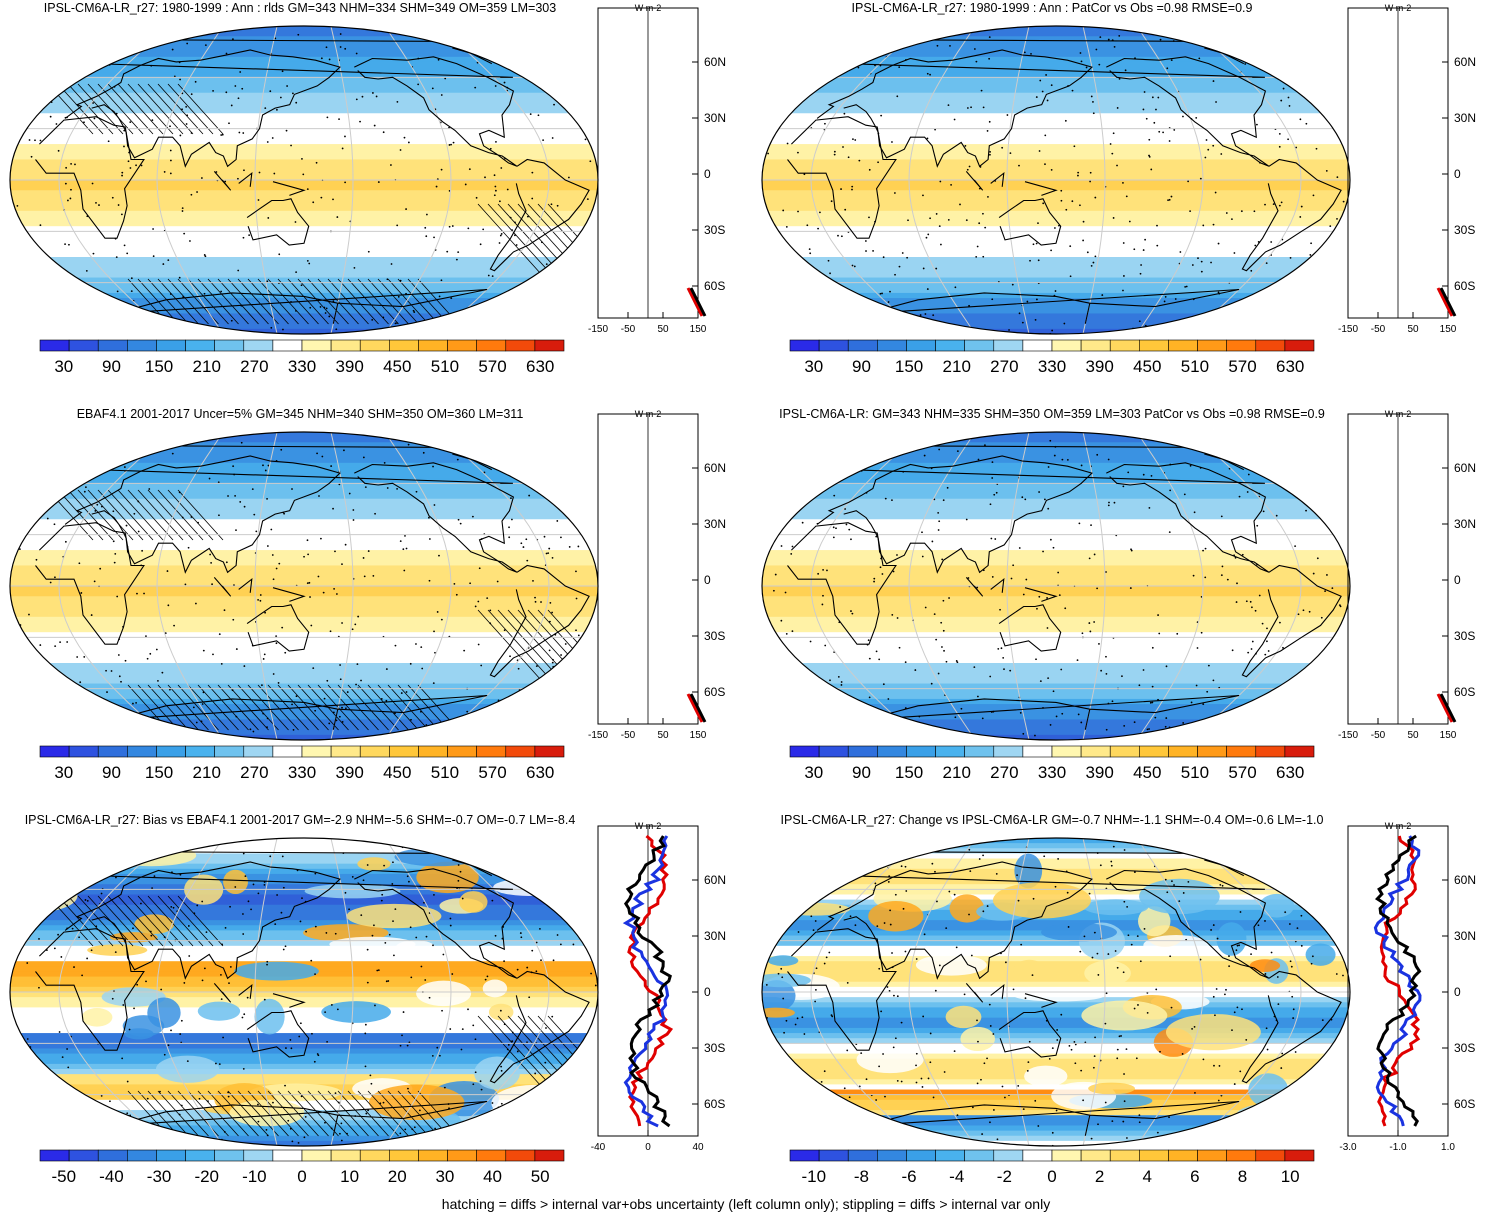 The image size is (1492, 1215). Describe the element at coordinates (1242, 1176) in the screenshot. I see `colorbar-label: 8` at that location.